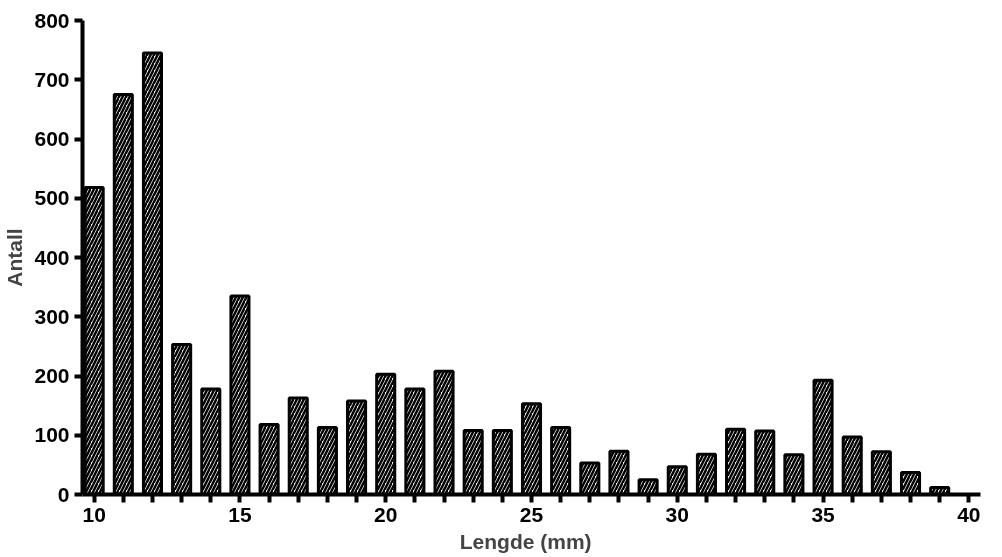 The image size is (1002, 557). What do you see at coordinates (386, 514) in the screenshot?
I see `x-tick-label: 20` at bounding box center [386, 514].